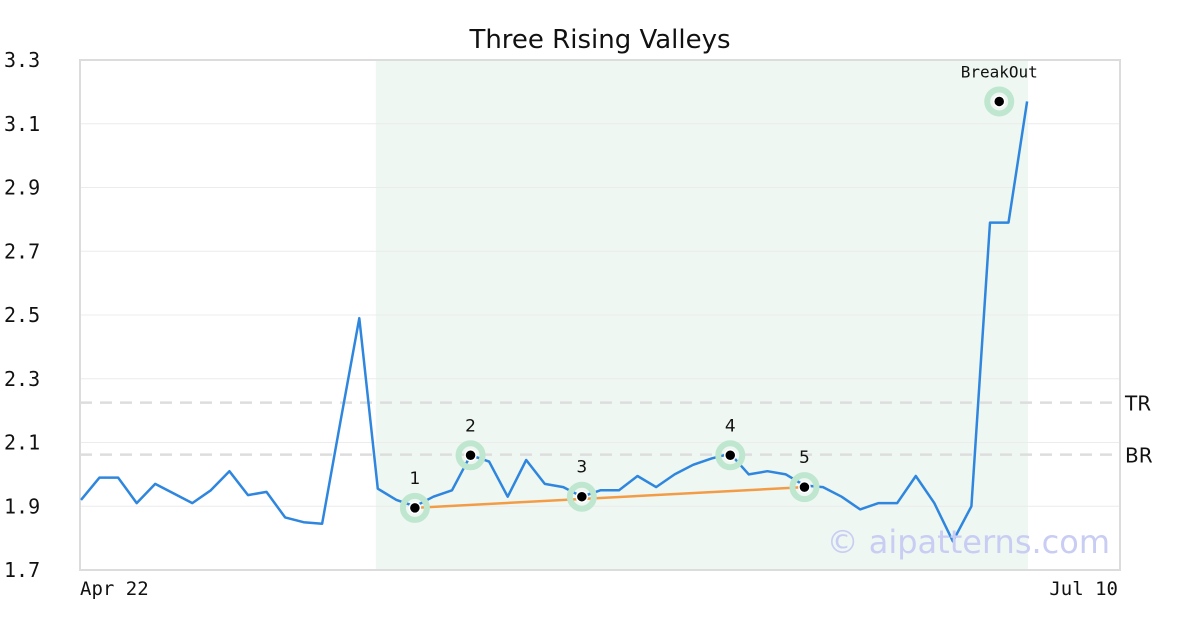 This screenshot has height=630, width=1200. What do you see at coordinates (22, 570) in the screenshot?
I see `y-tick-label: 1.7` at bounding box center [22, 570].